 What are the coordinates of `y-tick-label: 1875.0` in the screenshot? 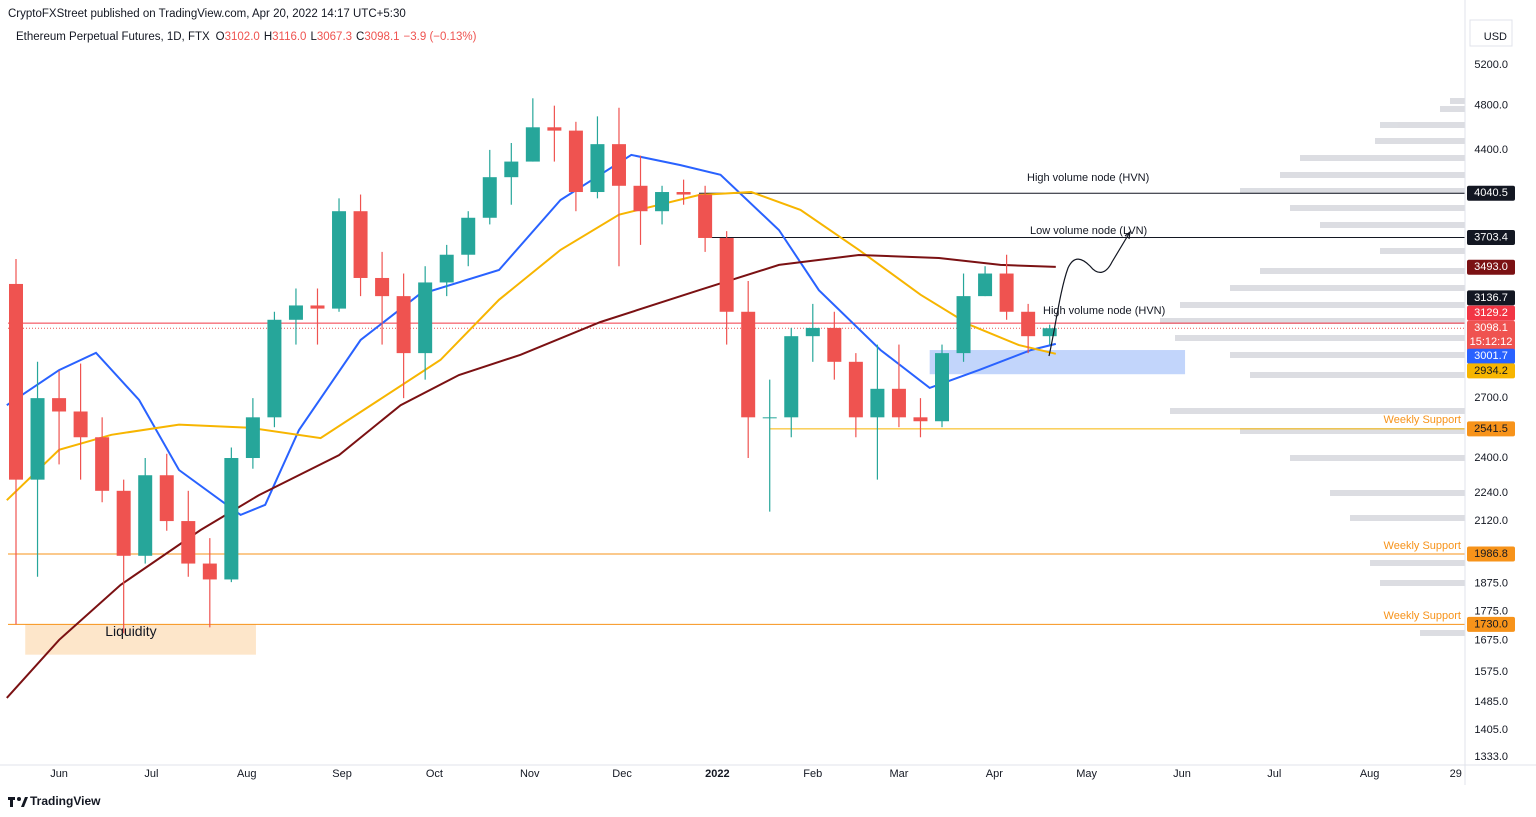 It's located at (1491, 583).